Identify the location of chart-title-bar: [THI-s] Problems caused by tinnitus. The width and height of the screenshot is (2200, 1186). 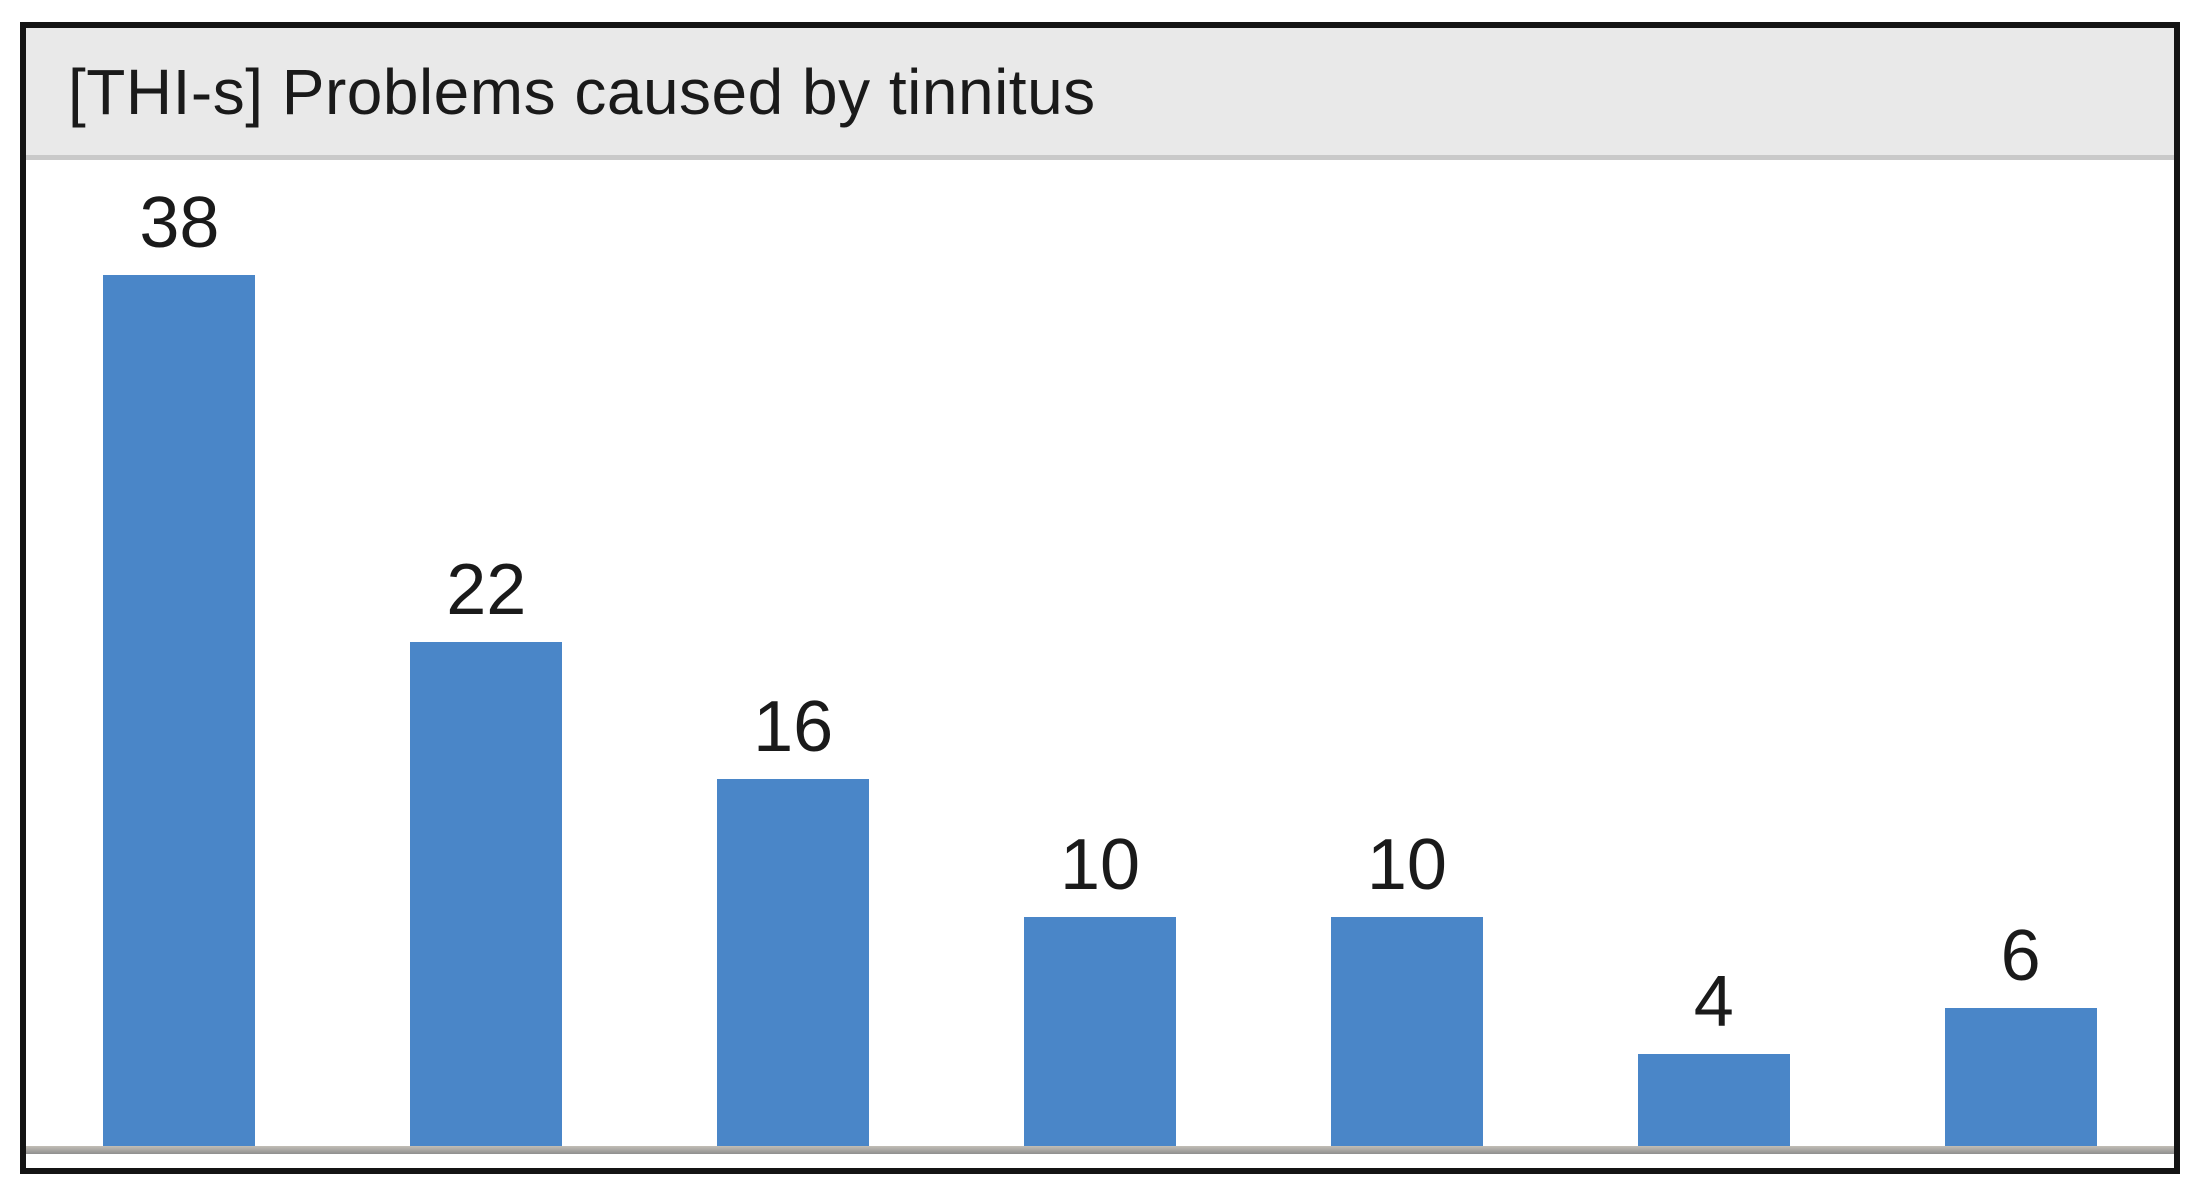
(1100, 94).